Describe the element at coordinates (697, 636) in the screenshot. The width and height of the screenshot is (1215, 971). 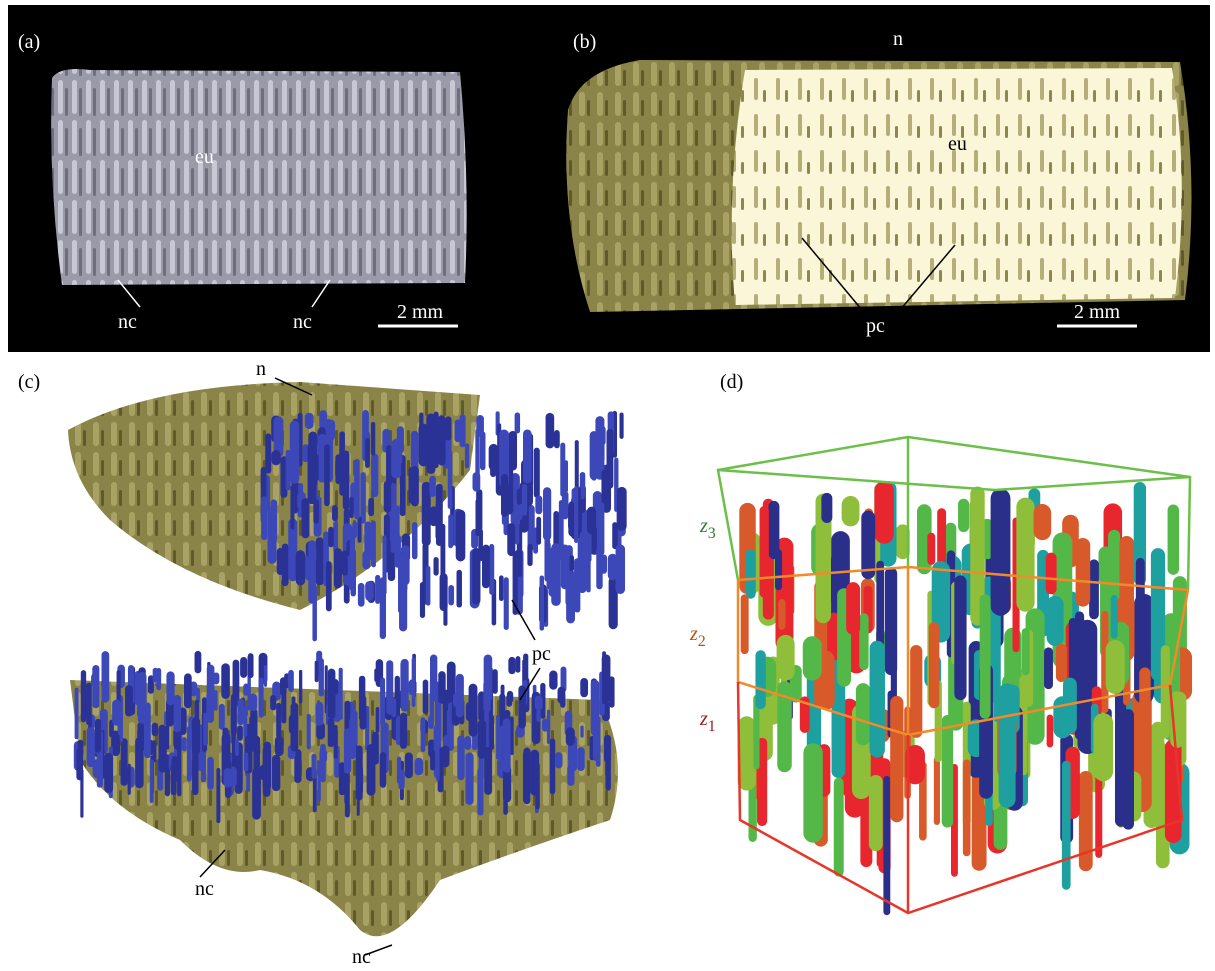
I see `layer-label: z2` at that location.